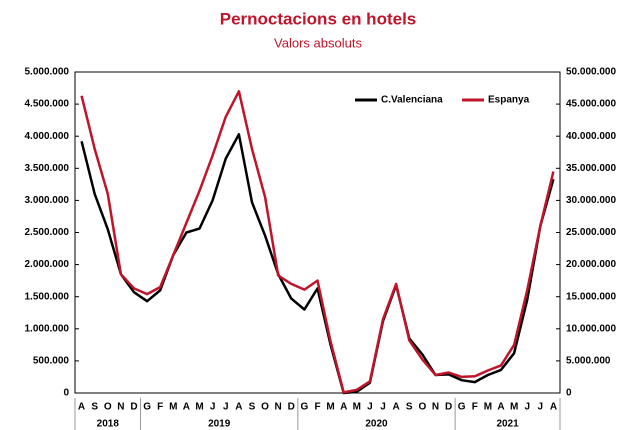 This screenshot has width=635, height=430. What do you see at coordinates (318, 42) in the screenshot?
I see `chart-subtitle: Valors absoluts` at bounding box center [318, 42].